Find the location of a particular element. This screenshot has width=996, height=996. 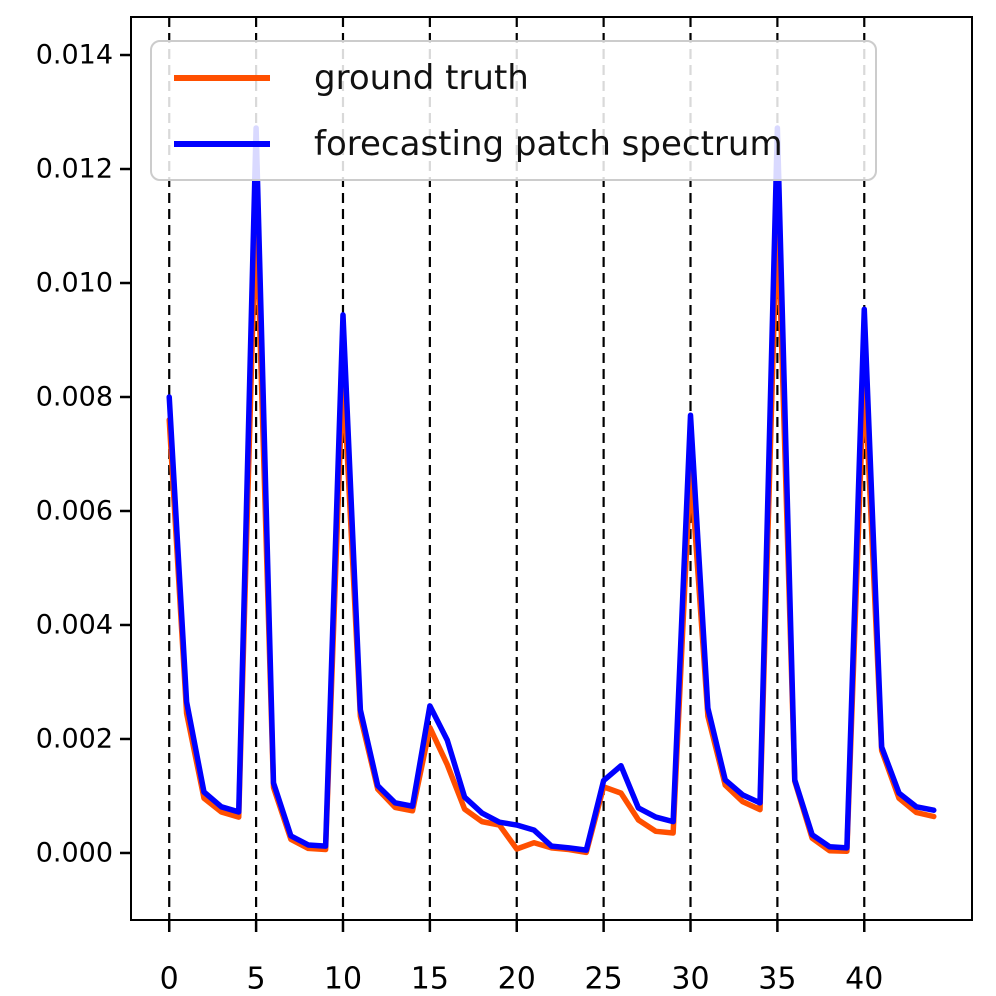

x-tick-label: 25 is located at coordinates (604, 979).